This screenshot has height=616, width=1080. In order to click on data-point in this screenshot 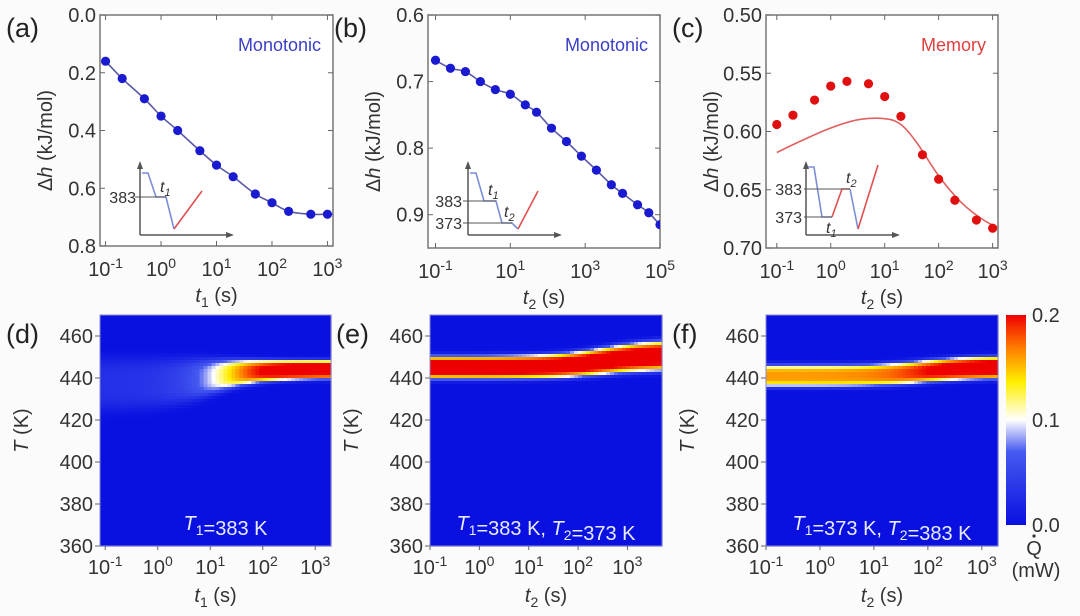, I will do `click(525, 105)`.